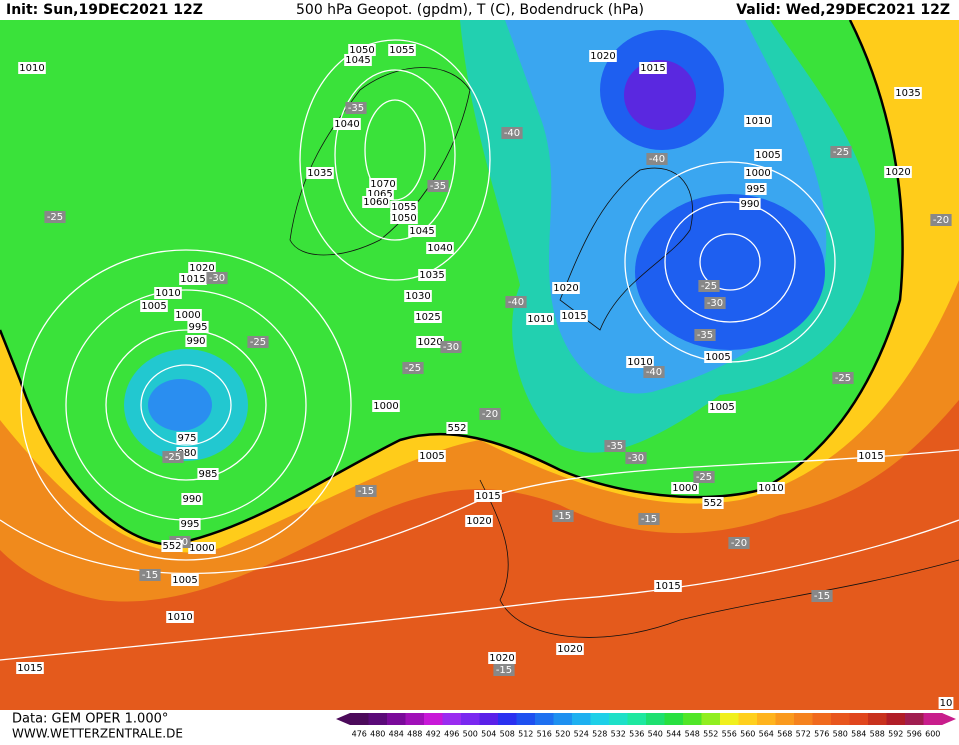 The image size is (959, 745). I want to click on legend-label: 508, so click(507, 734).